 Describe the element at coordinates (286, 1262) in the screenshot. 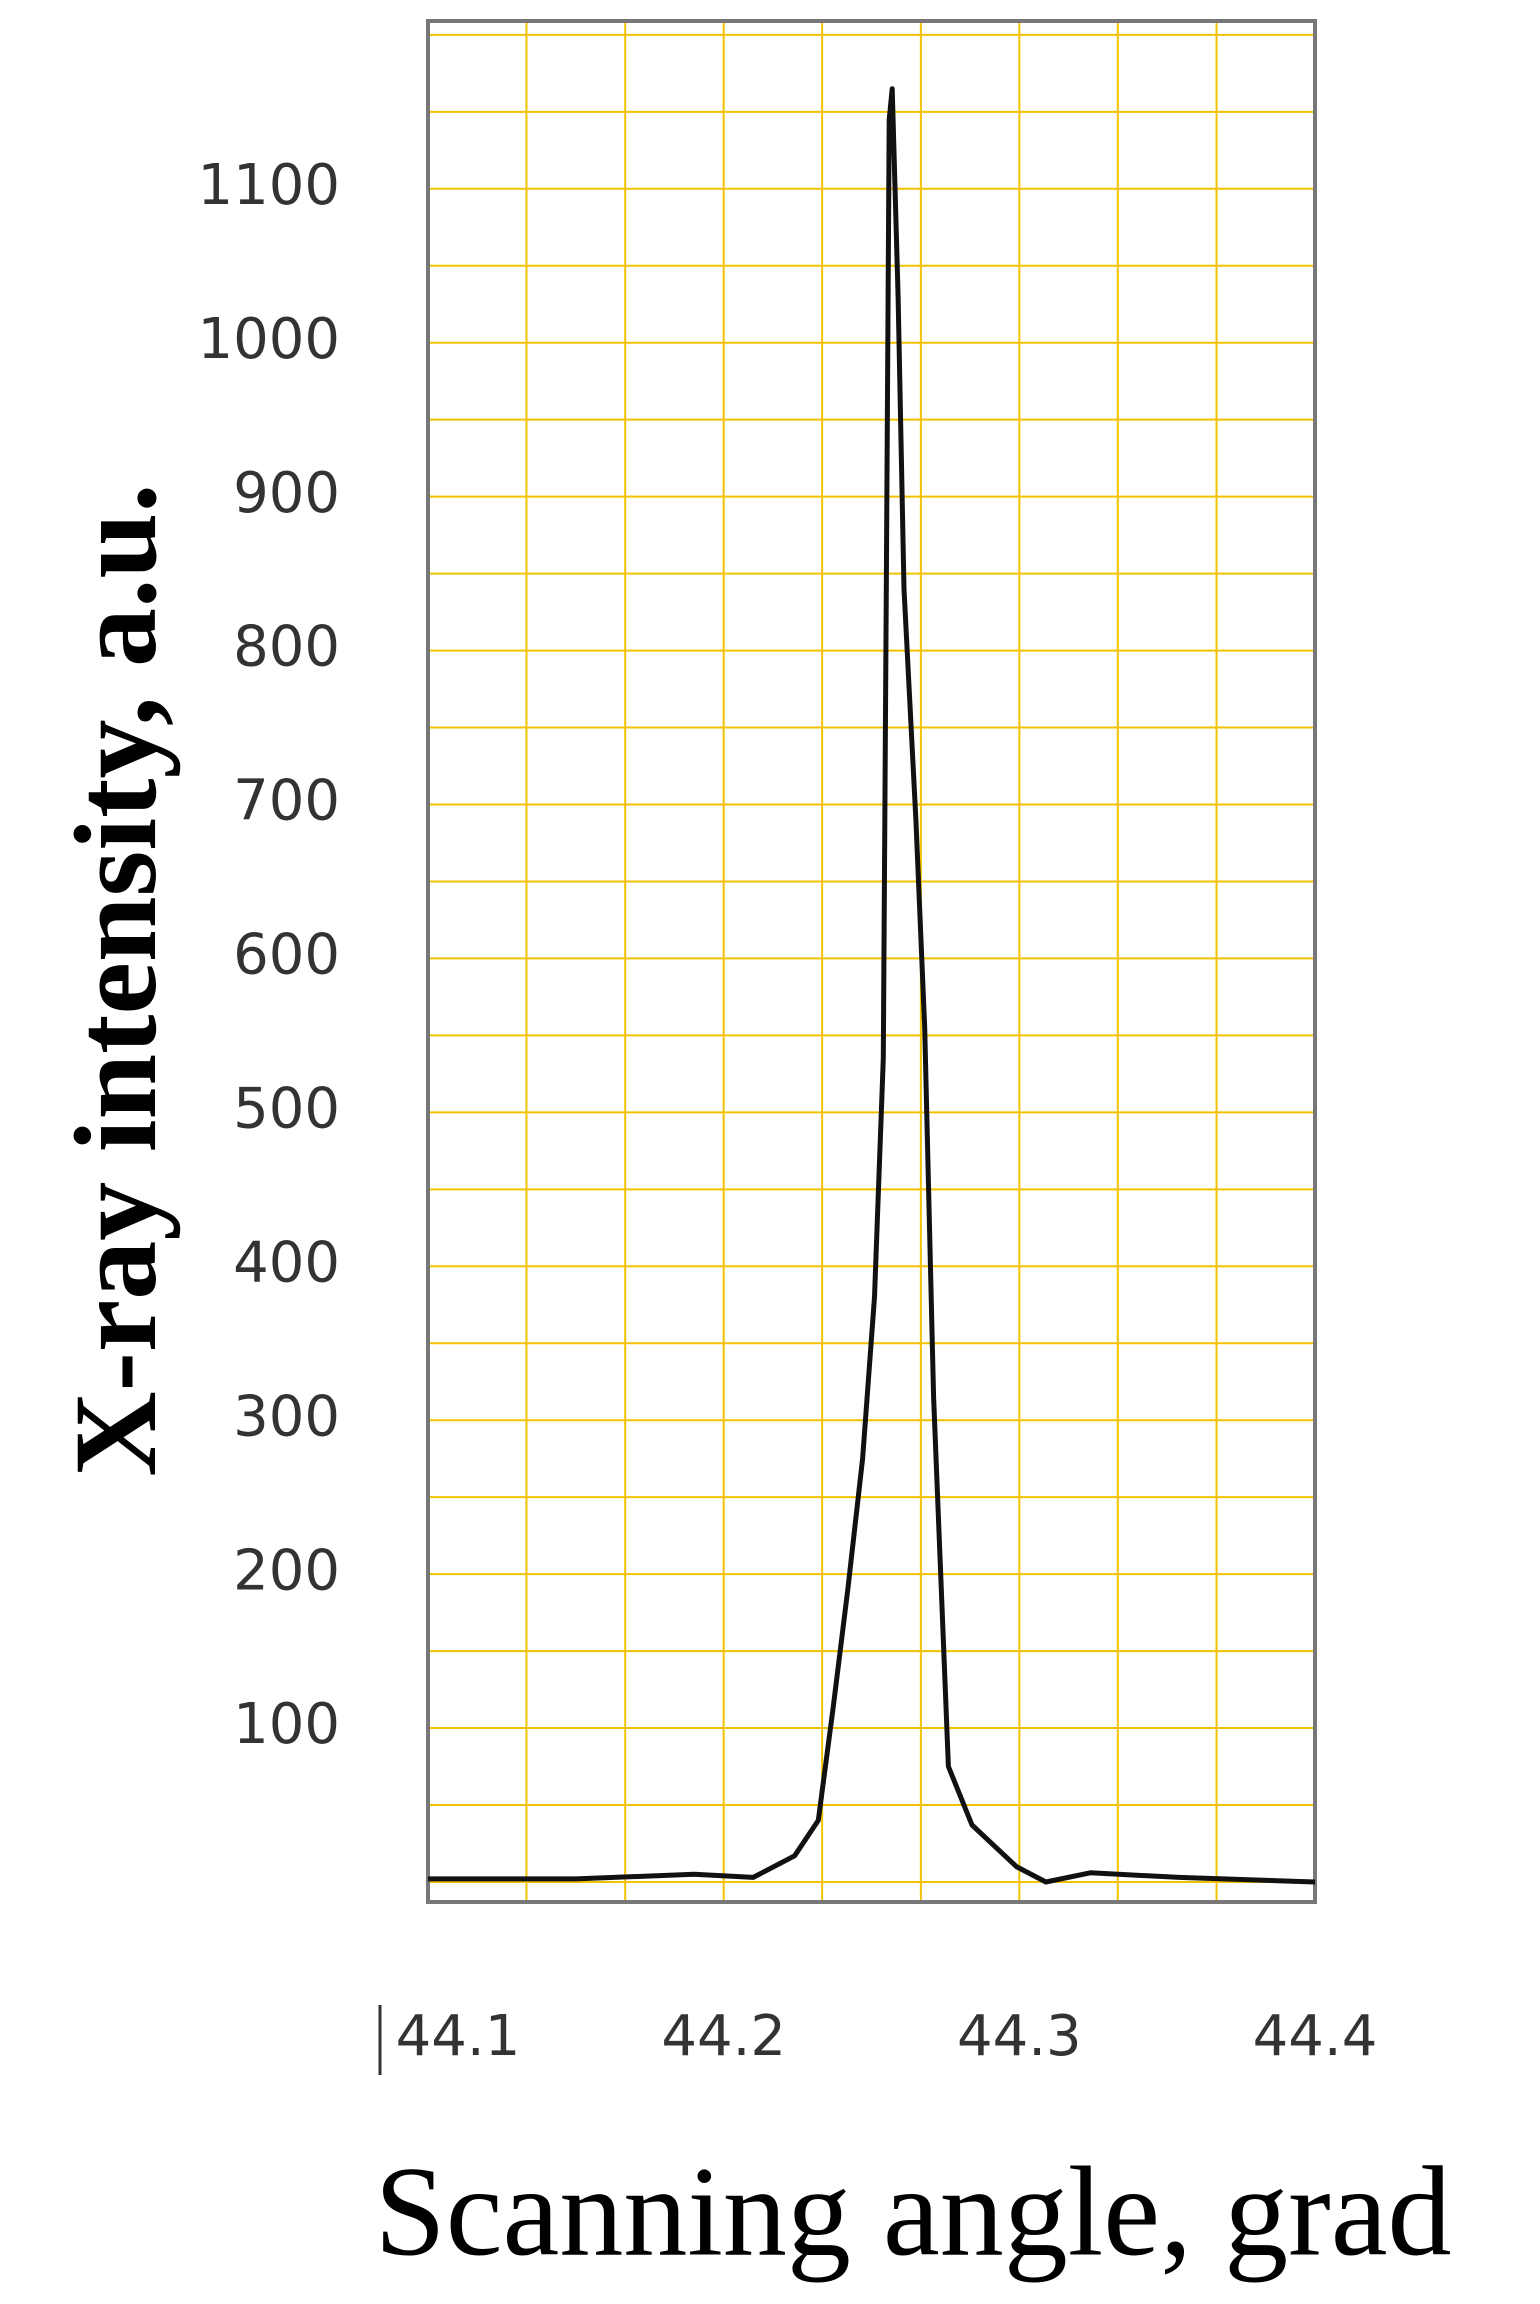

I see `y-tick-label: 400` at that location.